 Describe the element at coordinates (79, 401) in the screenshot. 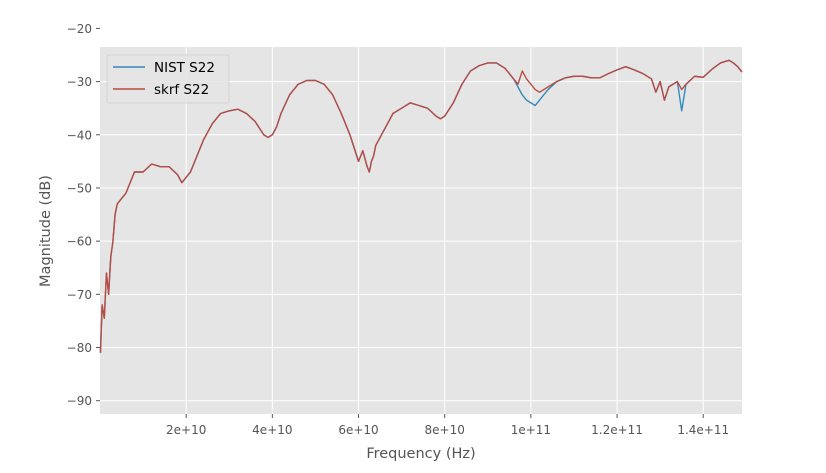

I see `y-tick-label-7: −90` at that location.